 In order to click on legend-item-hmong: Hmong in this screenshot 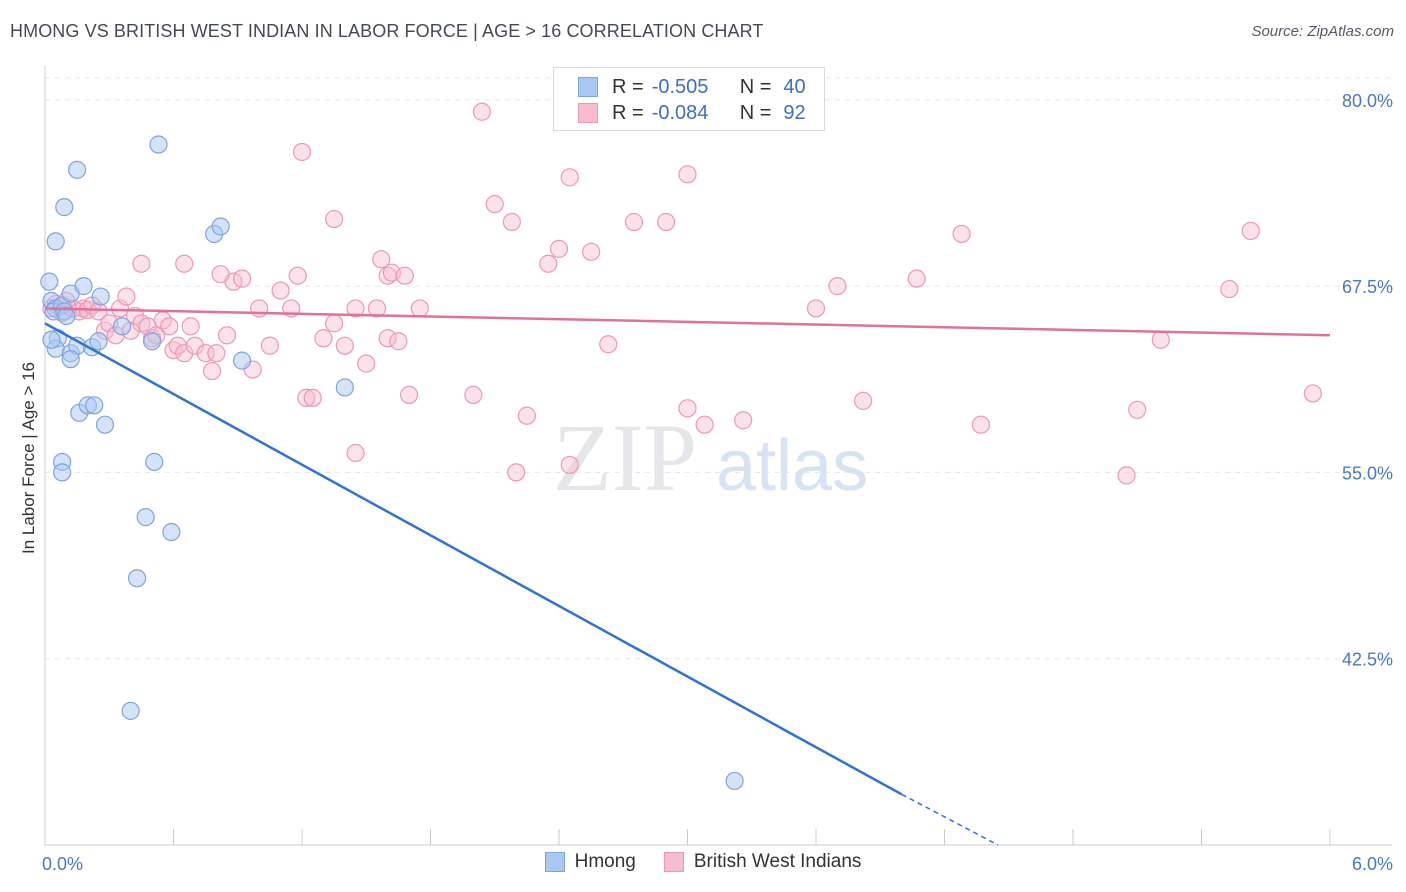, I will do `click(590, 862)`.